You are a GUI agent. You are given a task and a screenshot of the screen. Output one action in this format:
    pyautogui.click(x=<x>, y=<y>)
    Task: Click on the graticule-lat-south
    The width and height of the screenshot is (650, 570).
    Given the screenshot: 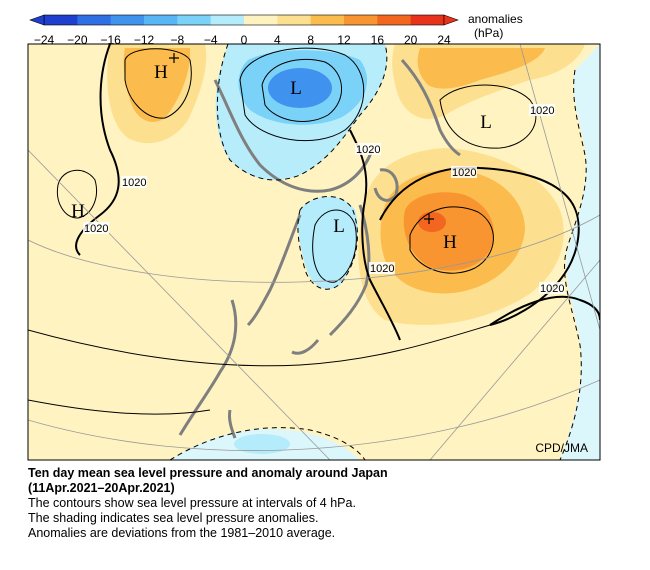 What is the action you would take?
    pyautogui.click(x=314, y=415)
    